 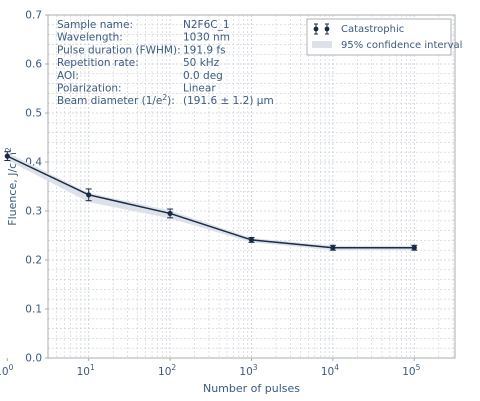 What do you see at coordinates (401, 45) in the screenshot?
I see `legend-label-confidence: 95% confidence interval` at bounding box center [401, 45].